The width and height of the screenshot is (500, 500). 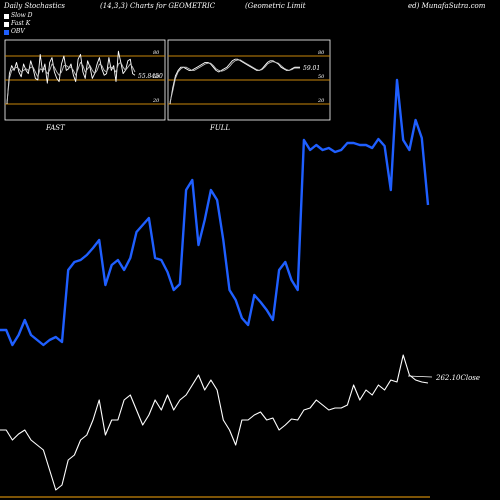 What do you see at coordinates (457, 378) in the screenshot?
I see `close-value-label: 262.10Close` at bounding box center [457, 378].